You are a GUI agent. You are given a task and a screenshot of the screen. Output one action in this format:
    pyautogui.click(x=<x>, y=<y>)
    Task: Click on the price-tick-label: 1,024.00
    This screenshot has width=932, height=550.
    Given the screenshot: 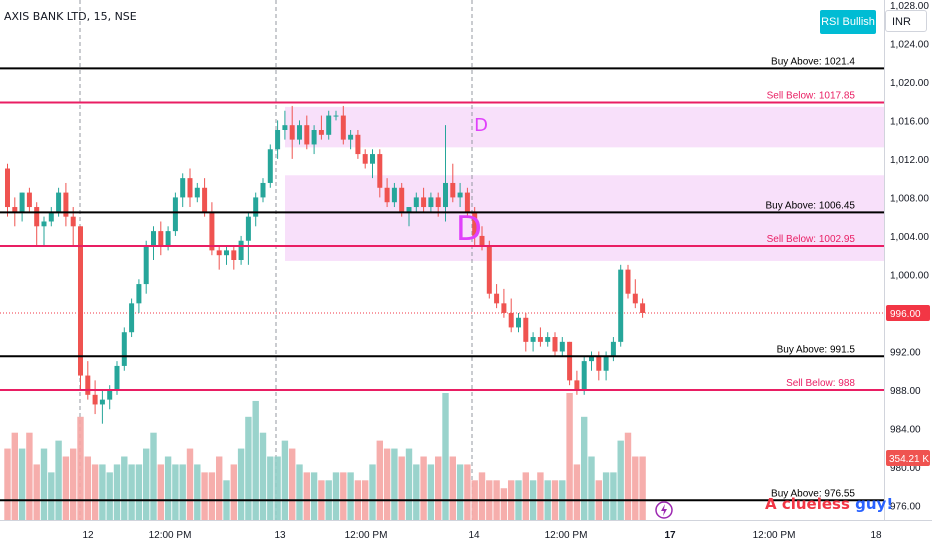 What is the action you would take?
    pyautogui.click(x=909, y=44)
    